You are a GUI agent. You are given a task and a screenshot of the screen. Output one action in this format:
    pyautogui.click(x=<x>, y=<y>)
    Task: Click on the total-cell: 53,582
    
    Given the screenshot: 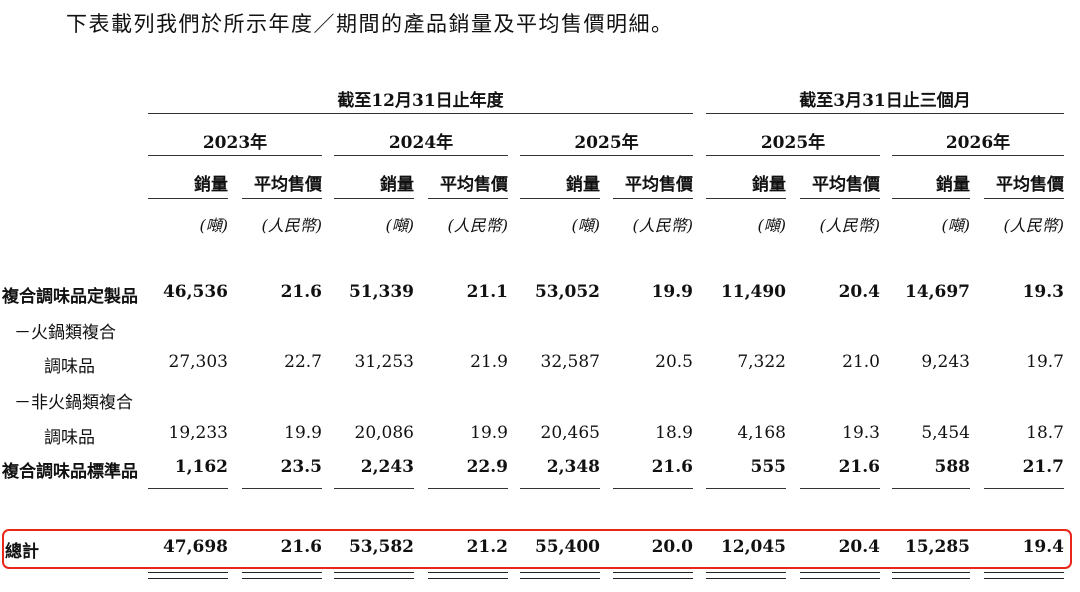 What is the action you would take?
    pyautogui.click(x=381, y=547)
    